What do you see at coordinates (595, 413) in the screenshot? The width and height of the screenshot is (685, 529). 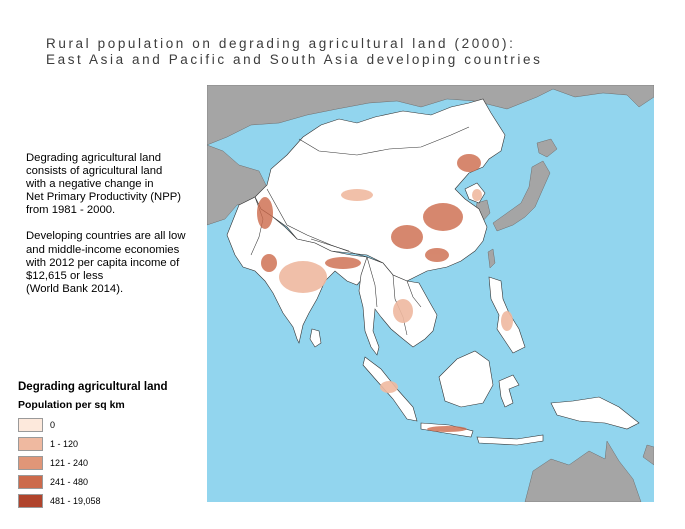 I see `papua-new-guinea` at bounding box center [595, 413].